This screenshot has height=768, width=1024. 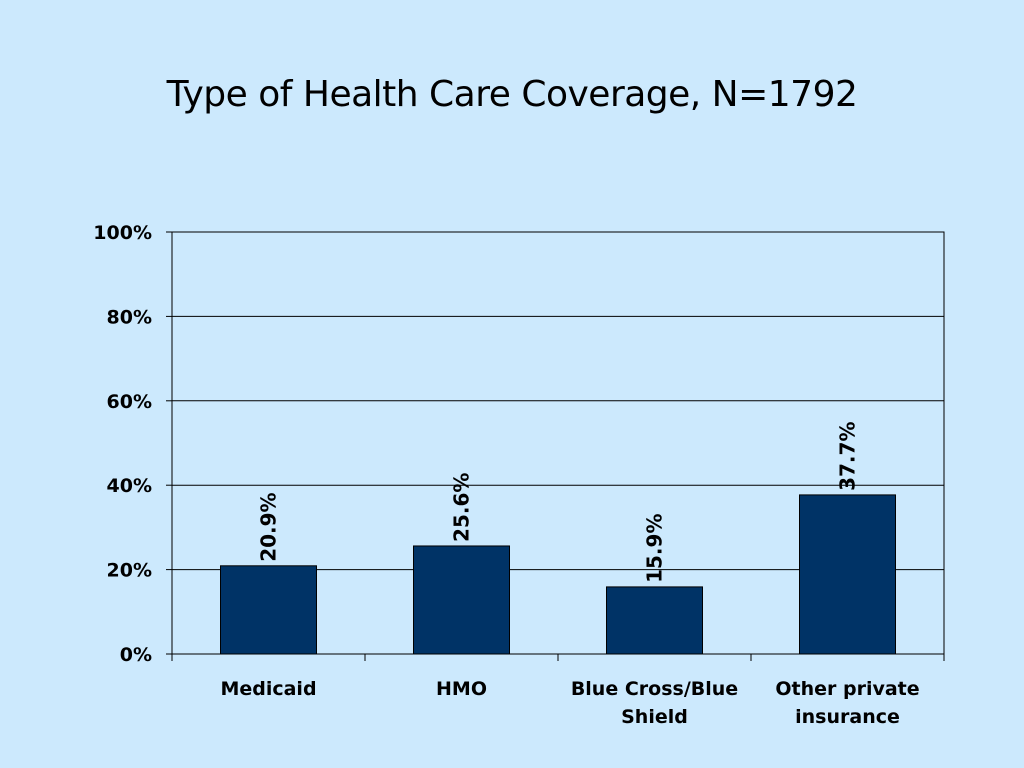 What do you see at coordinates (269, 526) in the screenshot?
I see `data-label: 20.9%` at bounding box center [269, 526].